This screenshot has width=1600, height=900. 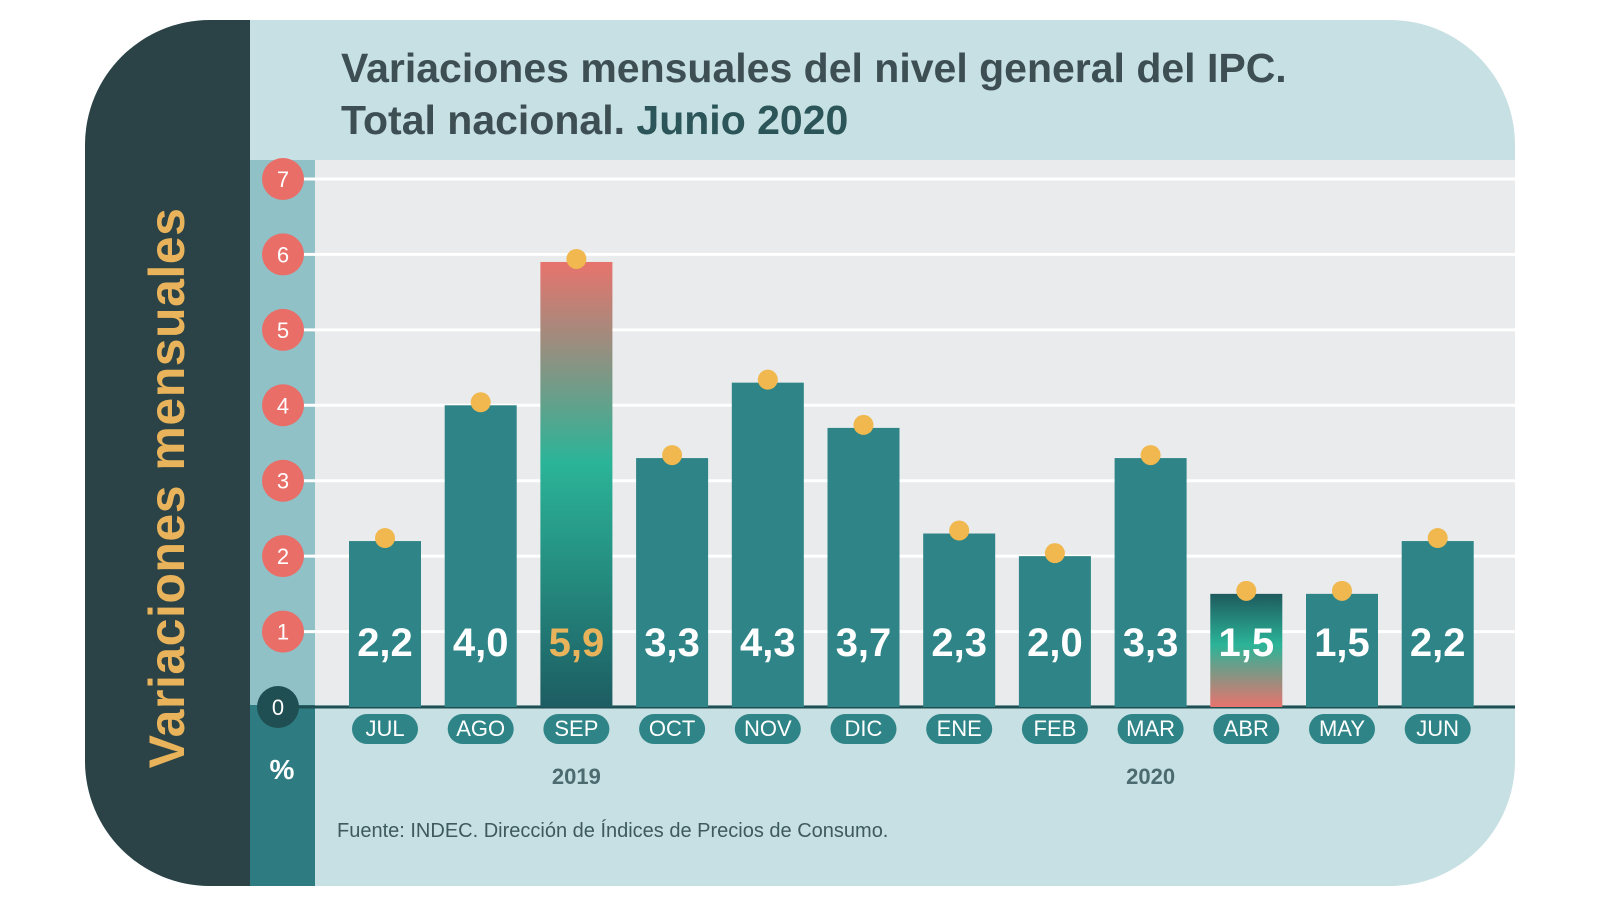 What do you see at coordinates (576, 776) in the screenshot?
I see `year-label: 2019` at bounding box center [576, 776].